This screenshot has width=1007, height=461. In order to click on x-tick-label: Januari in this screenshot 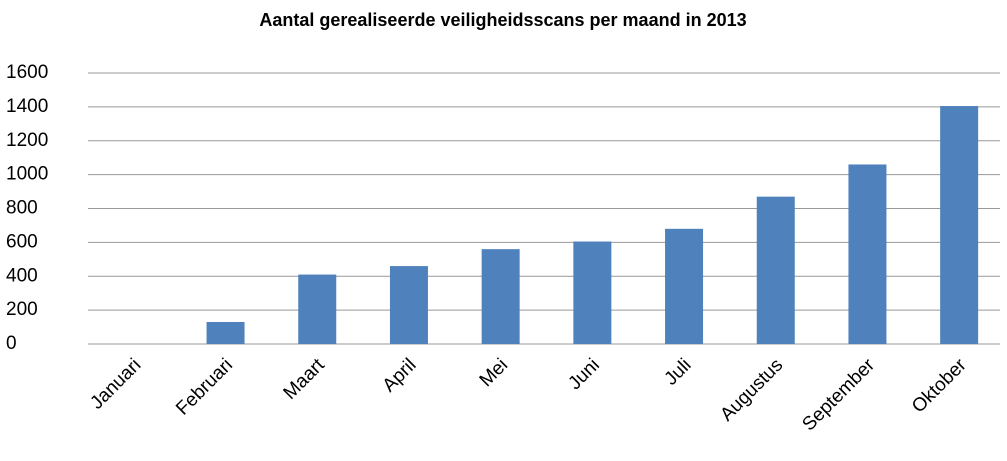, I will do `click(115, 384)`.